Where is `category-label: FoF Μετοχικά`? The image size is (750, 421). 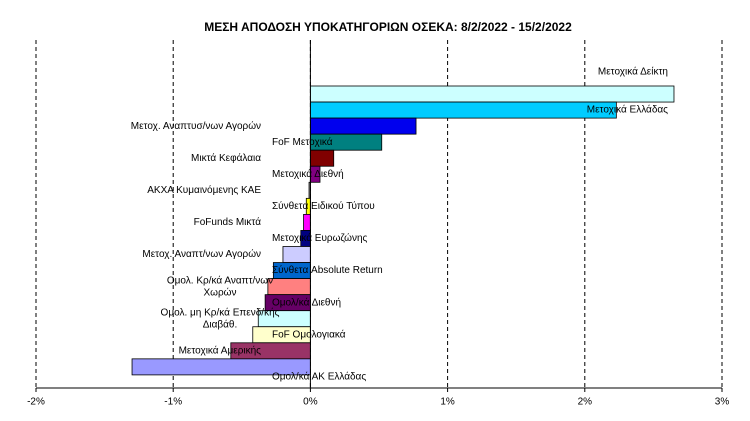 category-label: FoF Μετοχικά is located at coordinates (302, 142).